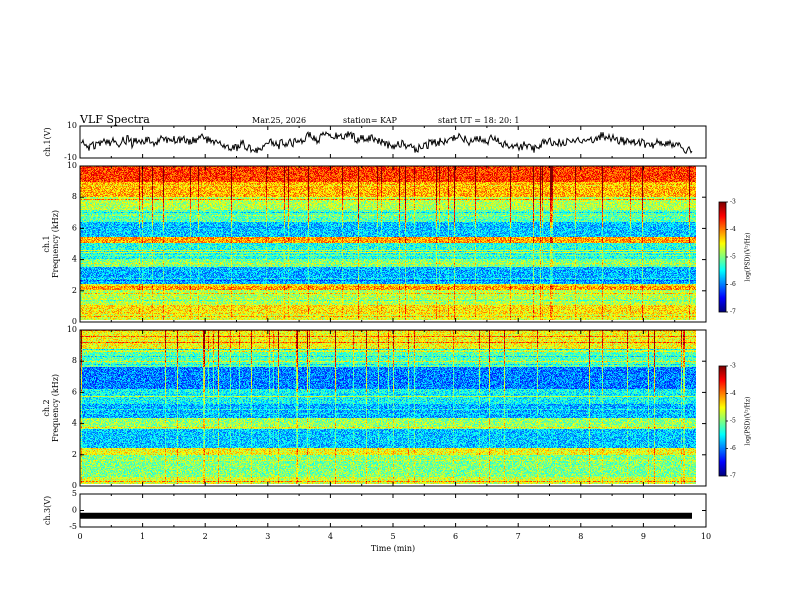 The width and height of the screenshot is (792, 612). Describe the element at coordinates (733, 448) in the screenshot. I see `ch2-spectrogram-colorbar-tick-label: -6` at that location.